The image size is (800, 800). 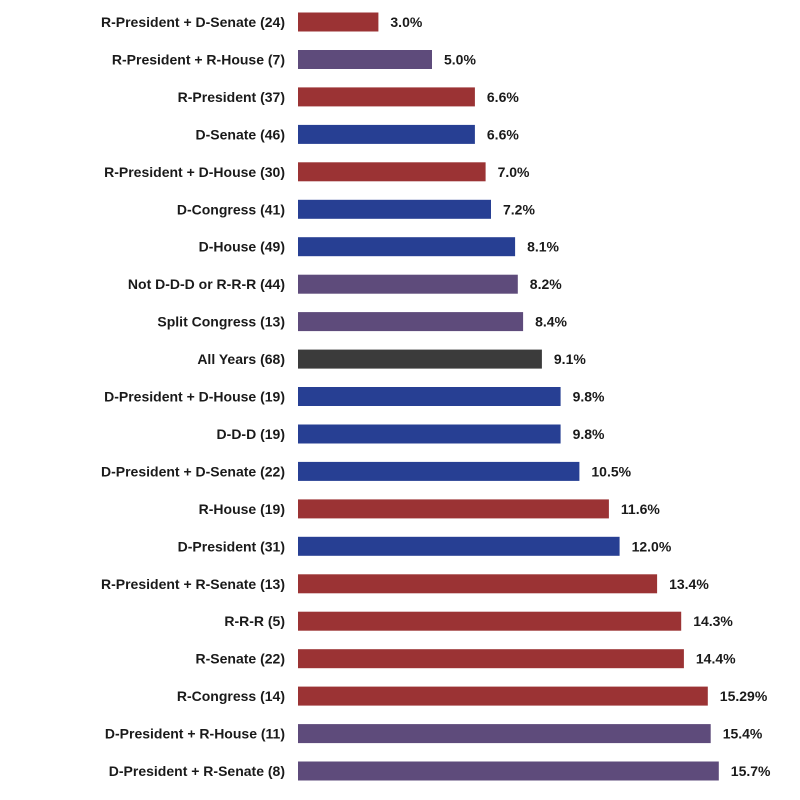 I want to click on value-label-d-d-d-19: 9.8%, so click(x=589, y=434).